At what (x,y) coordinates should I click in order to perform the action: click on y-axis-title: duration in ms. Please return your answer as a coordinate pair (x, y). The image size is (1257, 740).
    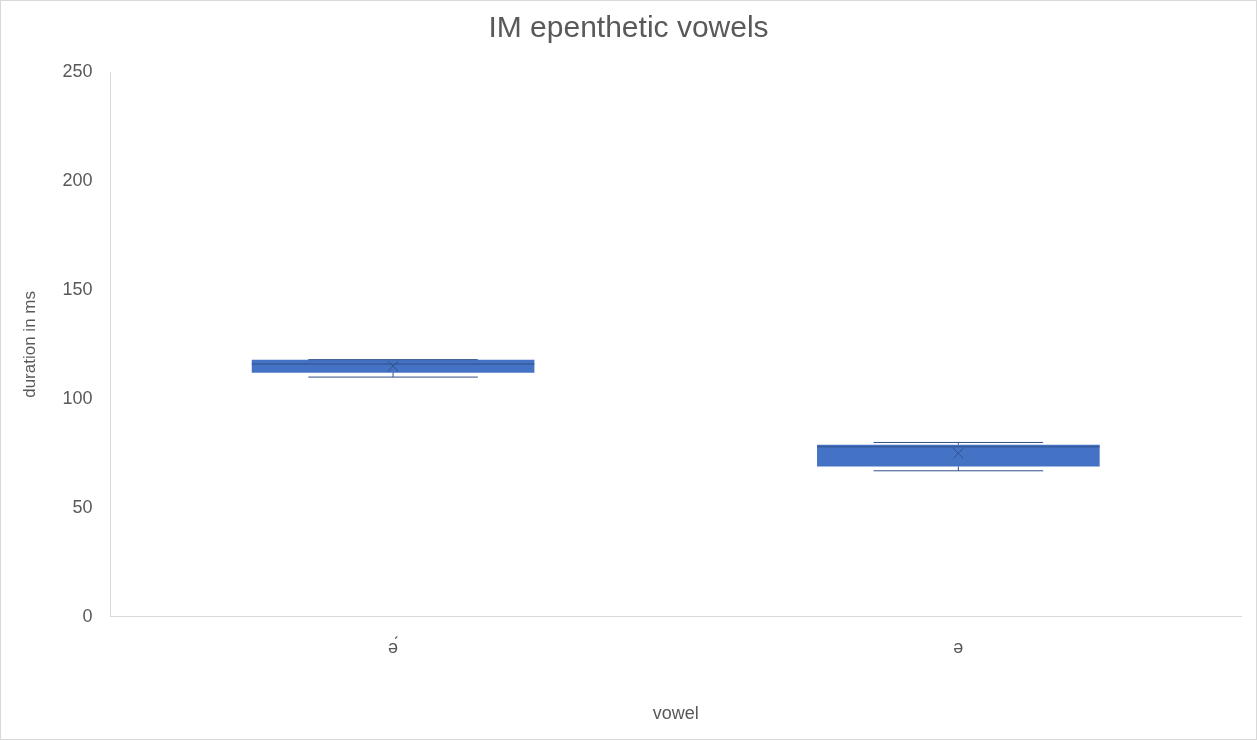
    Looking at the image, I should click on (29, 344).